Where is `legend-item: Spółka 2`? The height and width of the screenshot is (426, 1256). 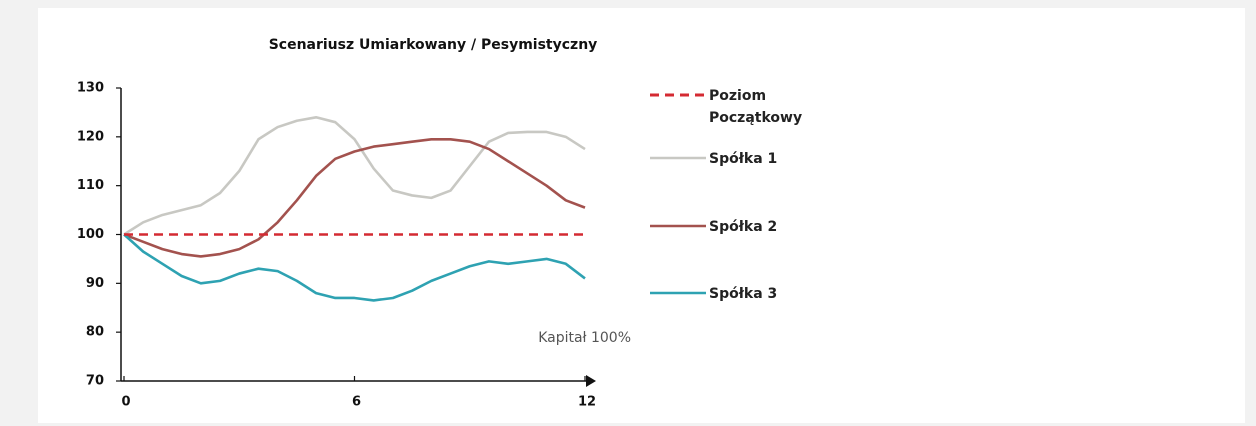
legend-item: Spółka 2 is located at coordinates (734, 227).